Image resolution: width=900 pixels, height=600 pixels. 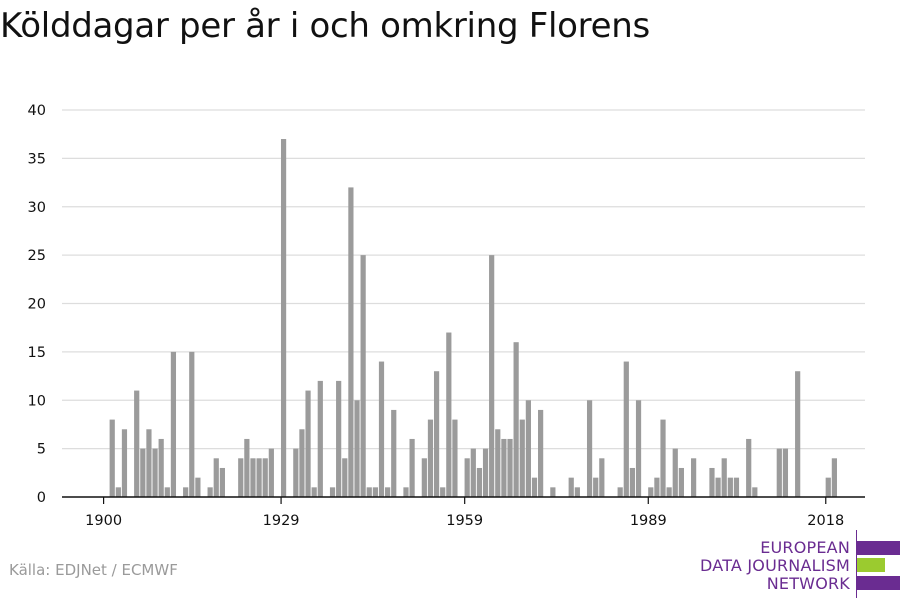 What do you see at coordinates (669, 492) in the screenshot?
I see `bar-1992` at bounding box center [669, 492].